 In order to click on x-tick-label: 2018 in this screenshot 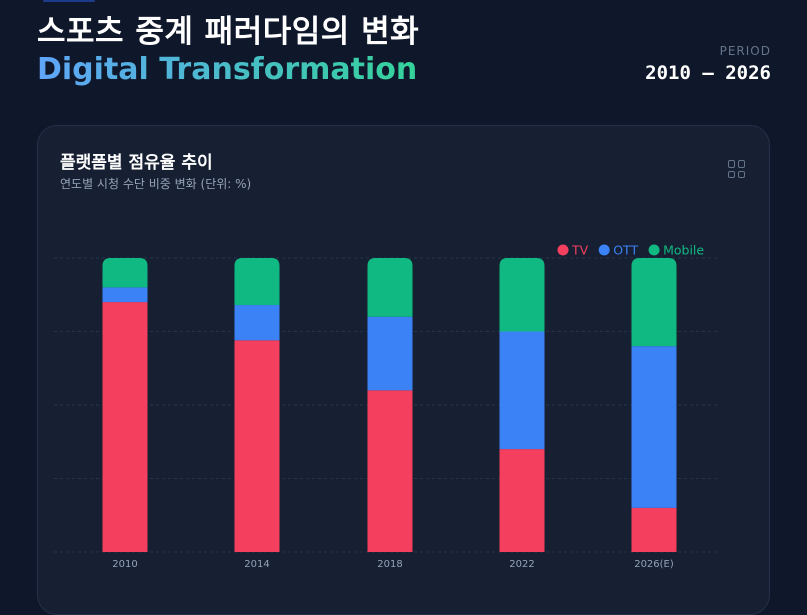, I will do `click(389, 564)`.